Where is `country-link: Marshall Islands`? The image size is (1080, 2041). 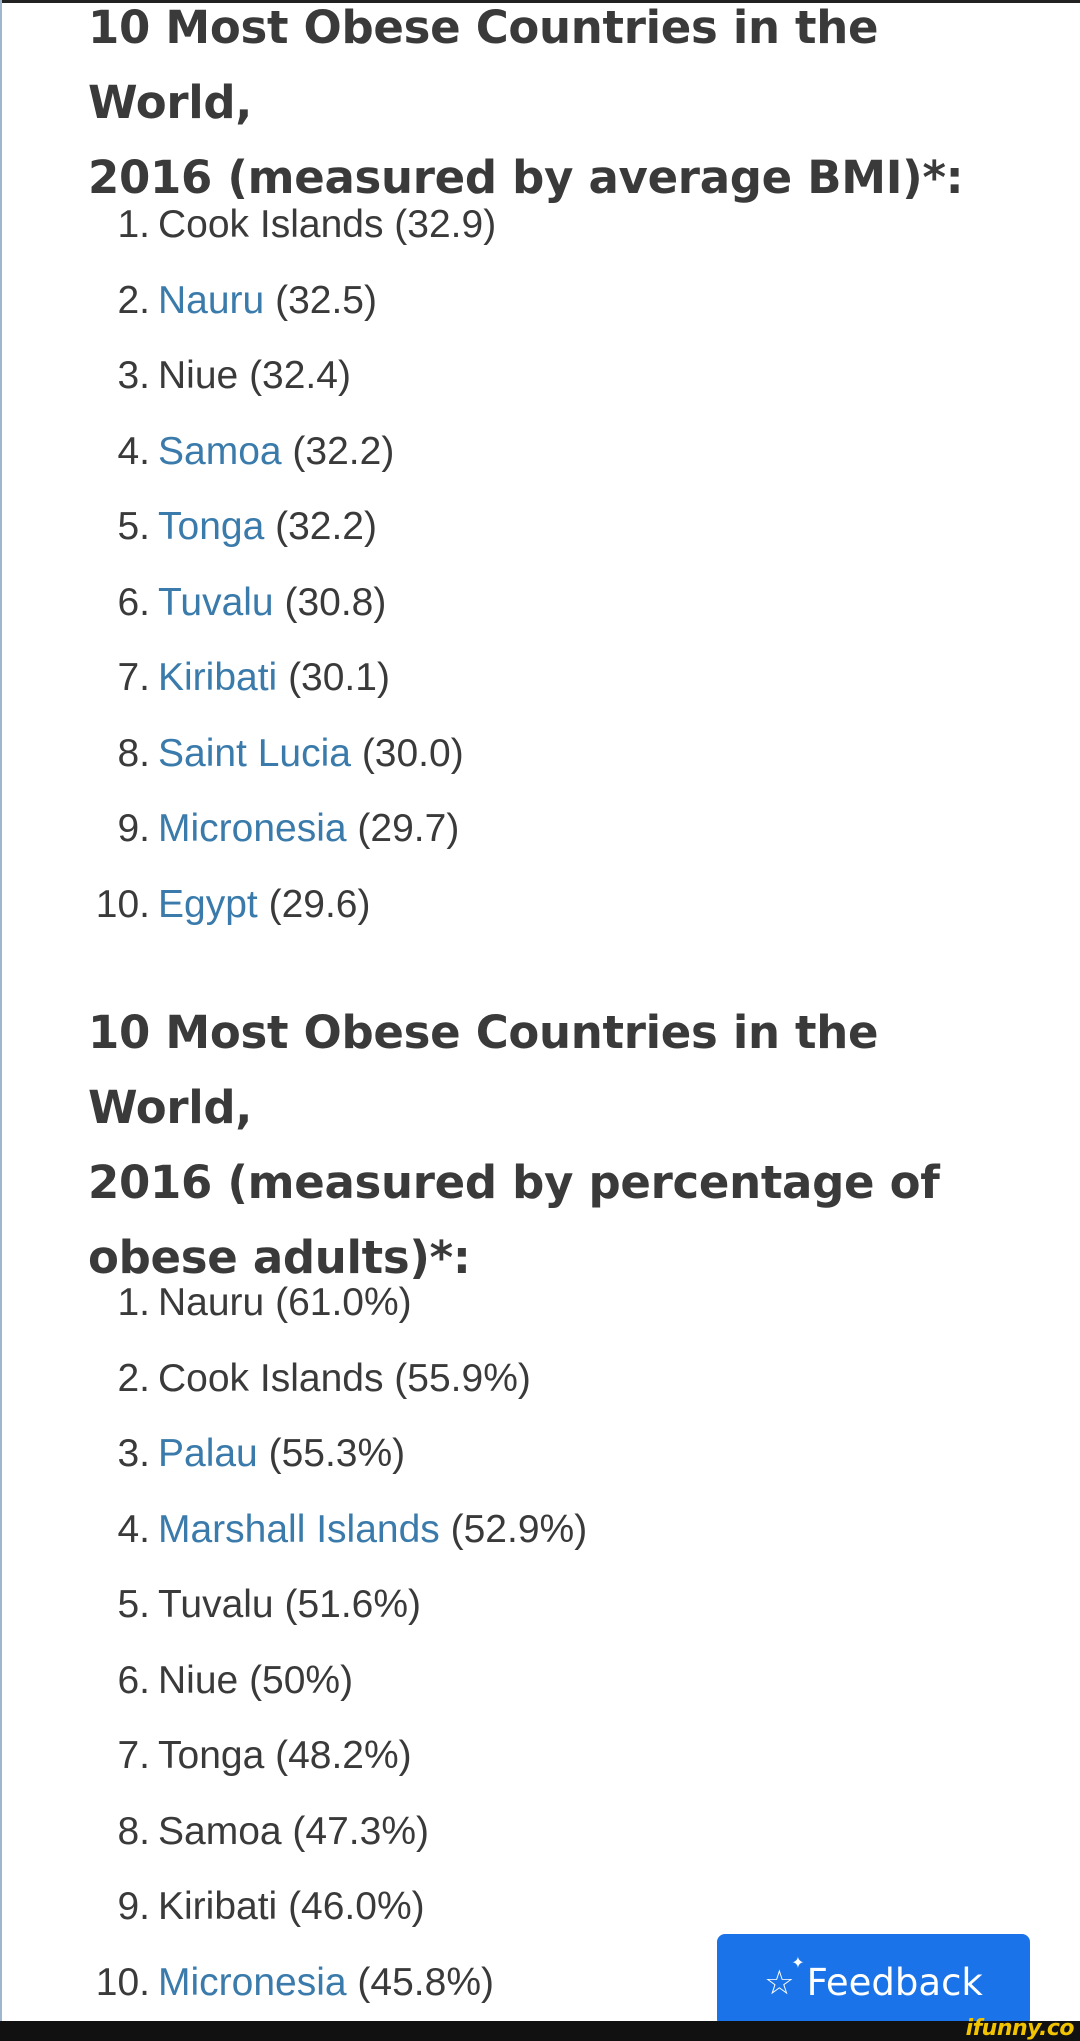
country-link: Marshall Islands is located at coordinates (299, 1529).